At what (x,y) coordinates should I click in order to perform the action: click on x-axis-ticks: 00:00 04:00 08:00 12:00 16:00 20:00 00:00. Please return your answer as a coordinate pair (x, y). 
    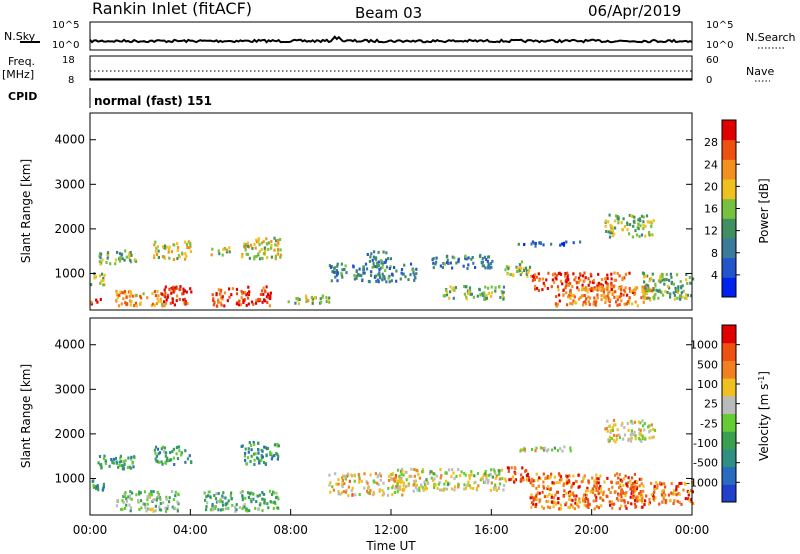
    Looking at the image, I should click on (391, 523).